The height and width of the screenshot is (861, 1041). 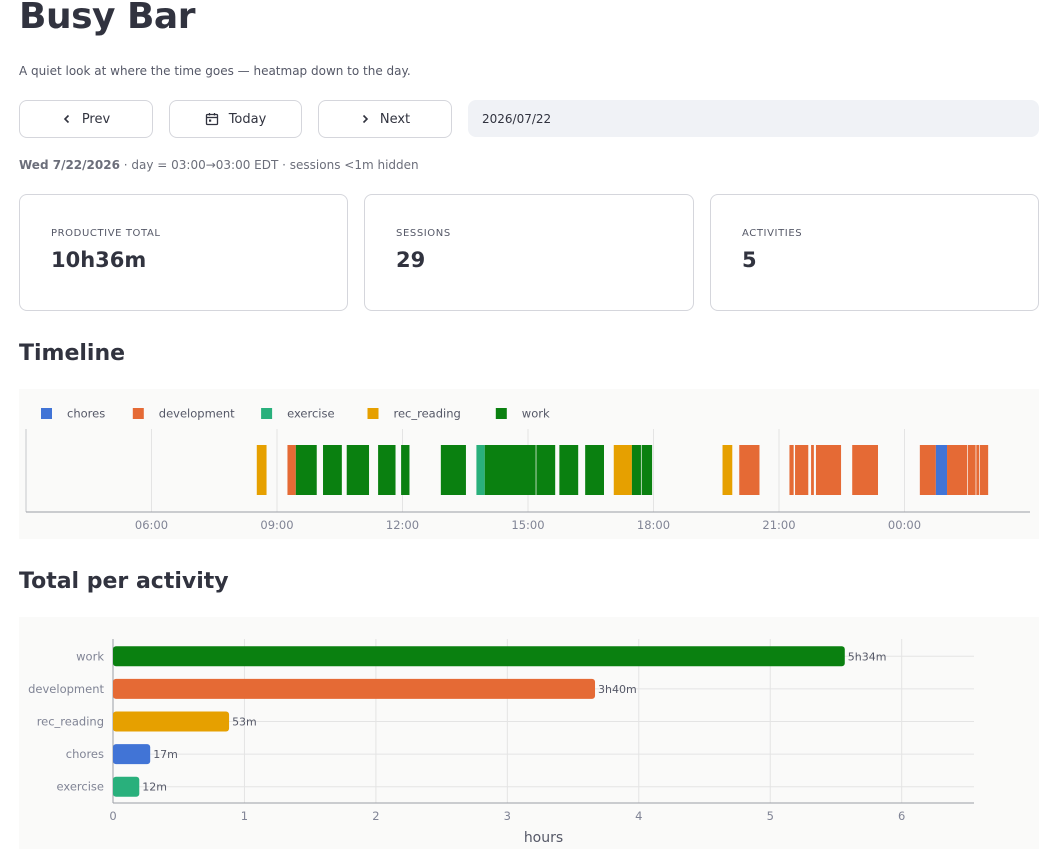 I want to click on bar-category-label: work, so click(x=90, y=656).